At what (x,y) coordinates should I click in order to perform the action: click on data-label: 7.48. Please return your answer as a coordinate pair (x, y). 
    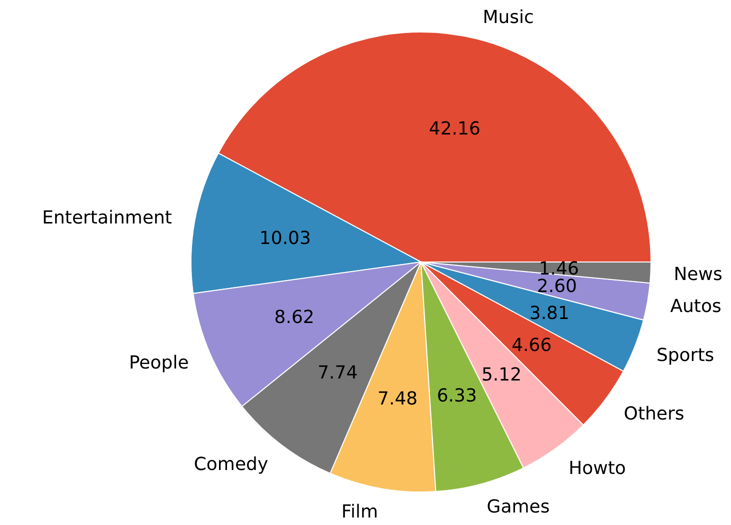
    Looking at the image, I should click on (398, 399).